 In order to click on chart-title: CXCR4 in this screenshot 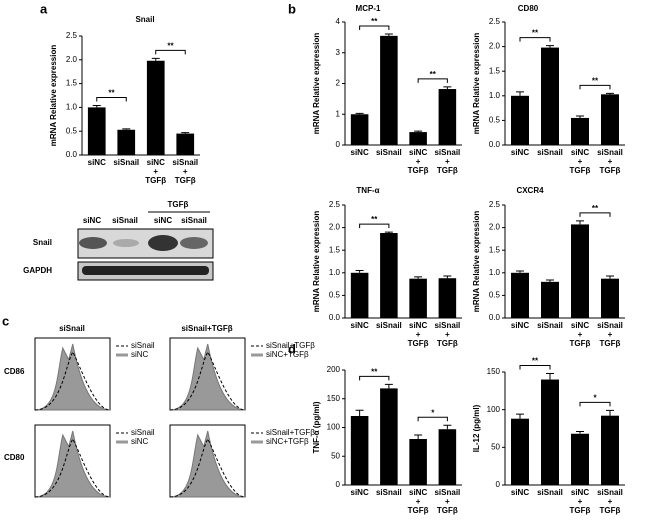, I will do `click(530, 190)`.